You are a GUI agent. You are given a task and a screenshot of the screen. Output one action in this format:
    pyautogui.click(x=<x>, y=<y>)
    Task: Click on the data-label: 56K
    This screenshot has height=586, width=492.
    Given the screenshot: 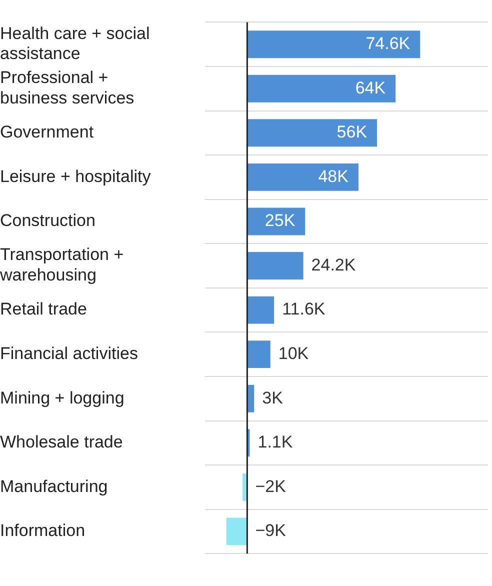 What is the action you would take?
    pyautogui.click(x=352, y=132)
    